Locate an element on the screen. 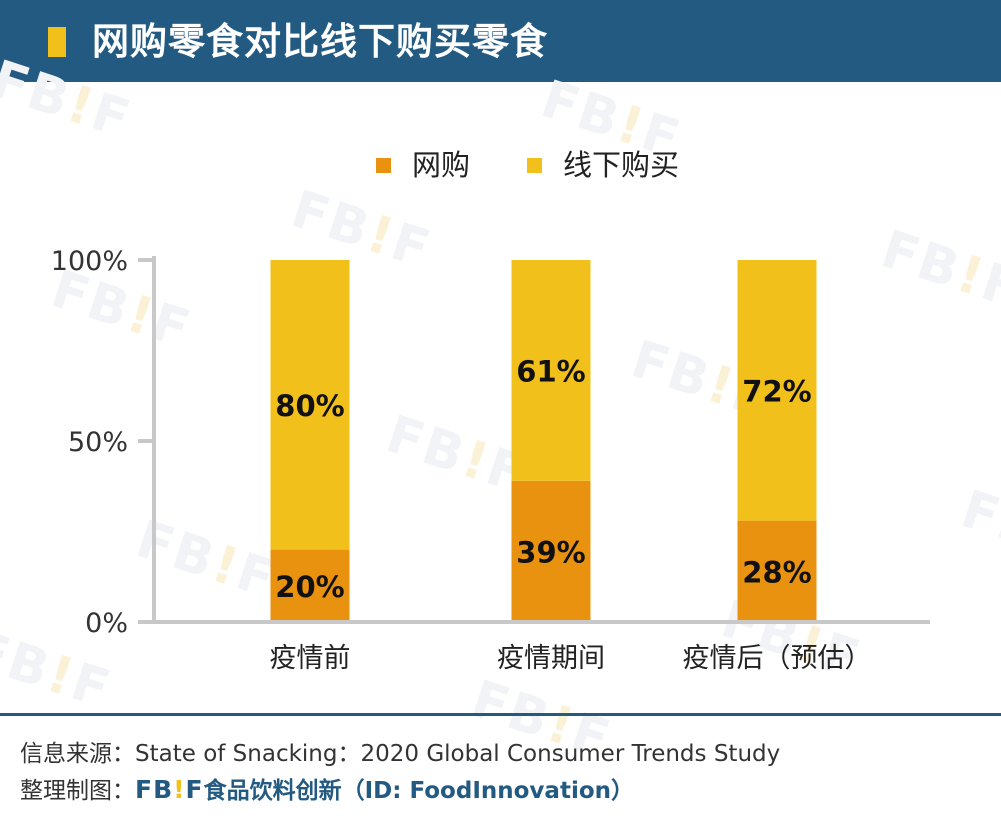  bar-value-label: 72% is located at coordinates (776, 391).